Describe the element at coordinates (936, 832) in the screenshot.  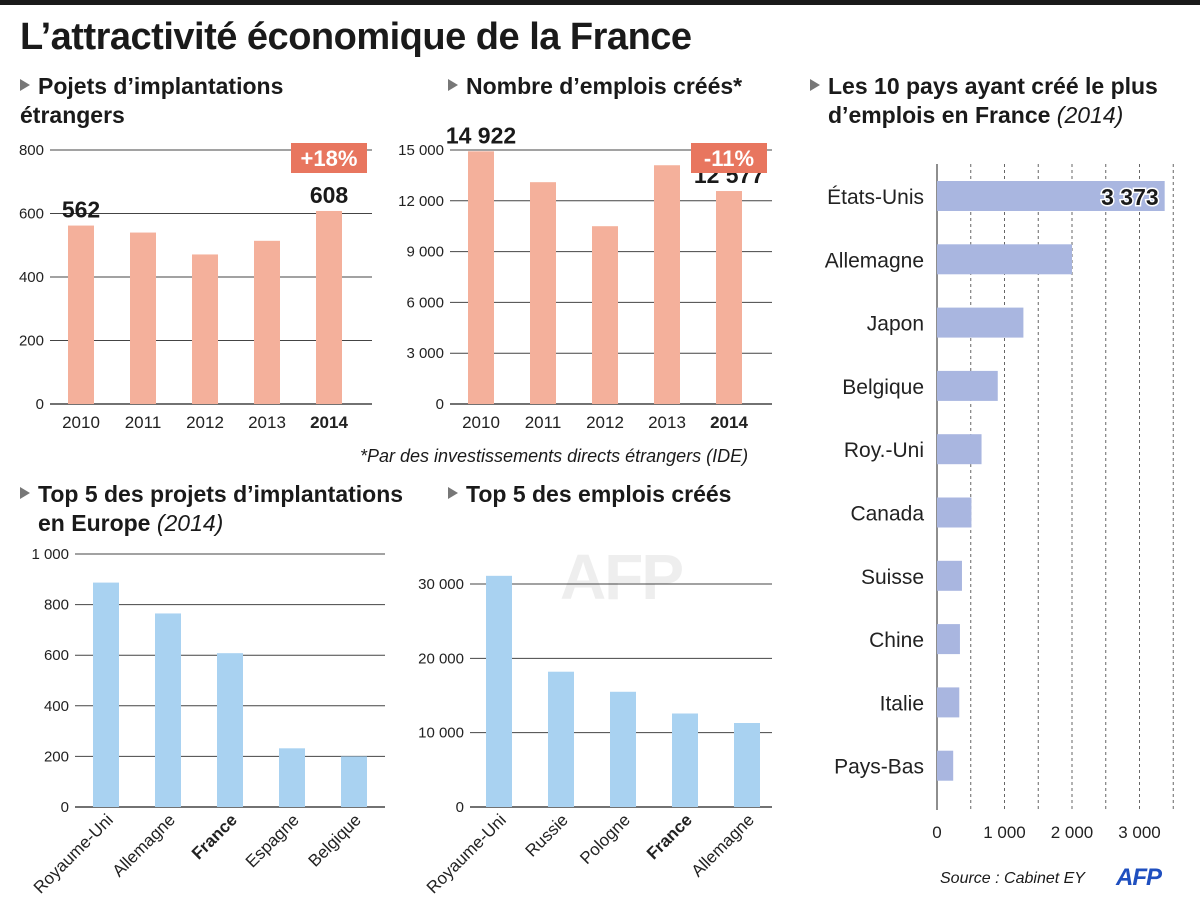
I see `x-tick-label: 0` at that location.